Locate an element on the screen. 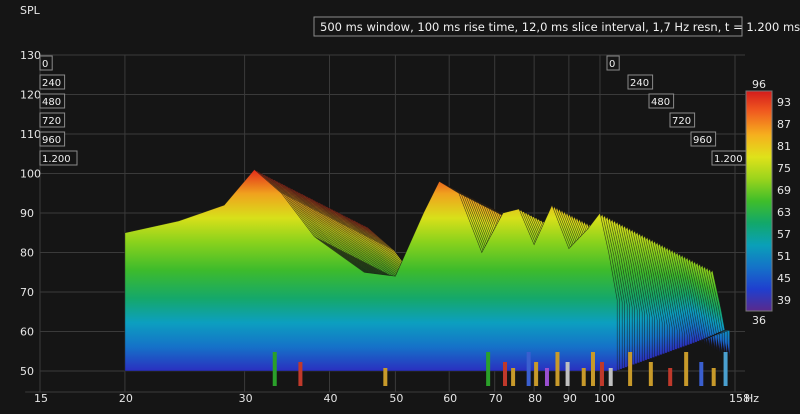  y-tick-80: 80 is located at coordinates (27, 253).